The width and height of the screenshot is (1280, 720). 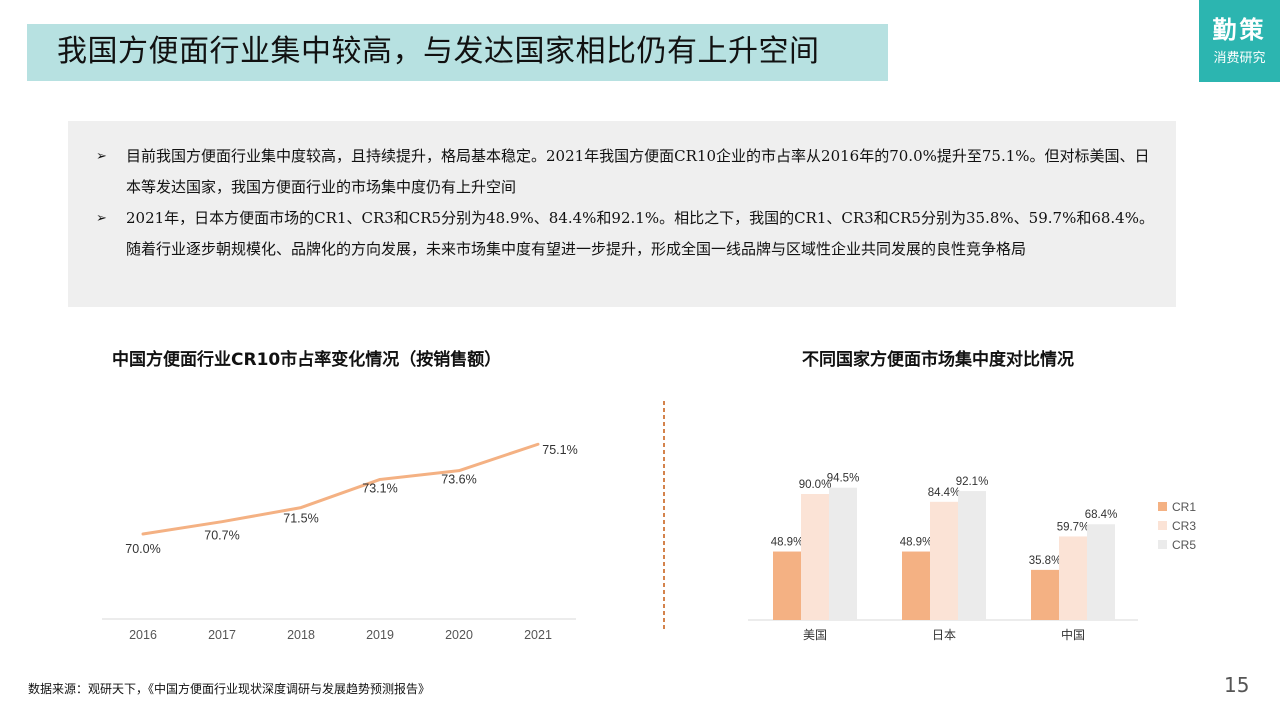 I want to click on x-tick-label: 2017, so click(x=222, y=635).